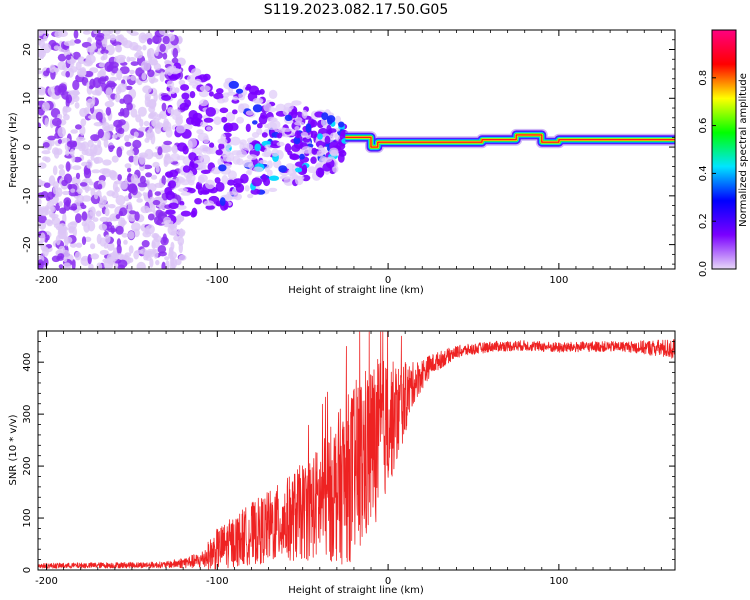 This screenshot has height=600, width=750. I want to click on snr-xlabel: Height of straight line (km), so click(356, 590).